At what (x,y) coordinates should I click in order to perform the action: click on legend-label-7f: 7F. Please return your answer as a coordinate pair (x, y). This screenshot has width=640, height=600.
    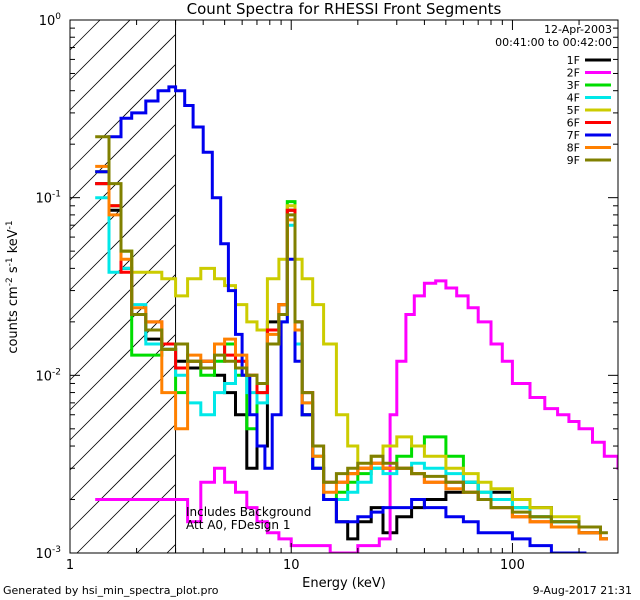
    Looking at the image, I should click on (573, 135).